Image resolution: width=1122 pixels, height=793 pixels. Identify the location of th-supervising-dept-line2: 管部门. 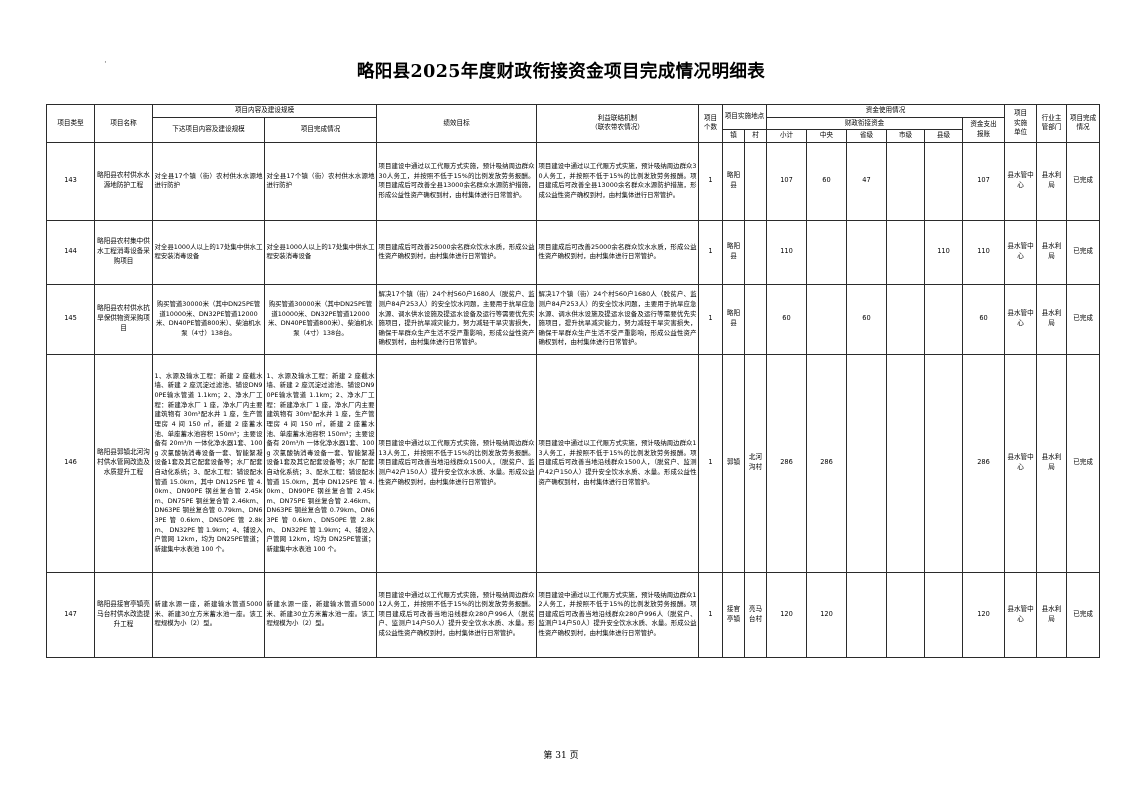
(1051, 127).